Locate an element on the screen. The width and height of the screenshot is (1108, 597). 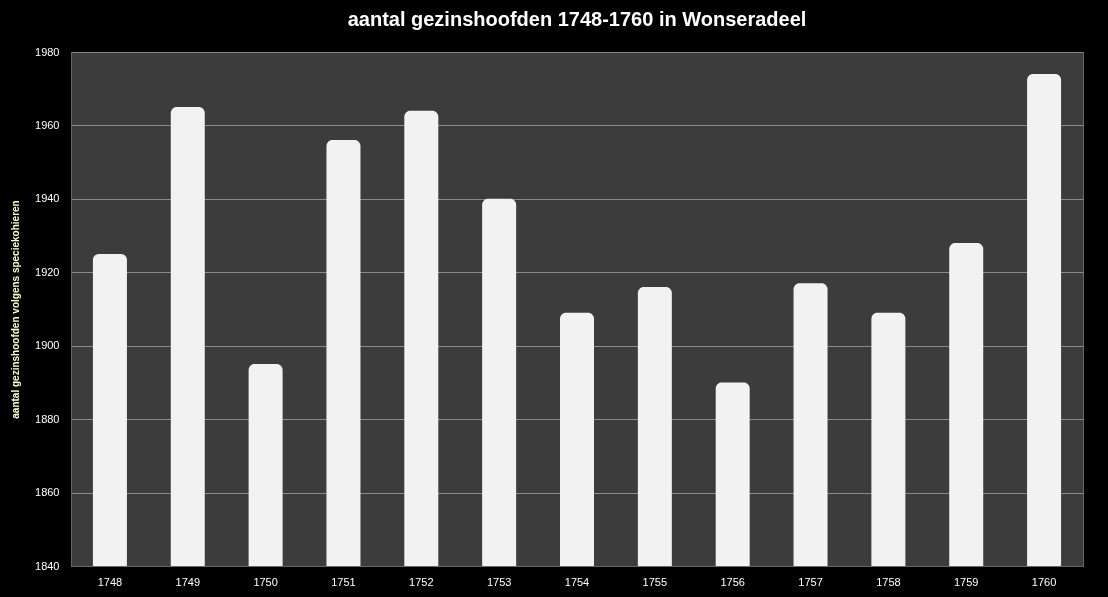
x-tick-label: 1754 is located at coordinates (577, 581).